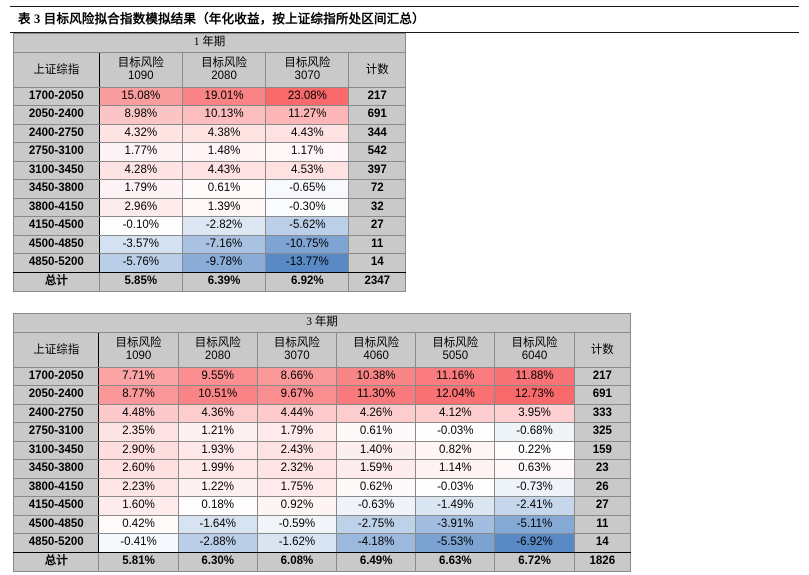 This screenshot has width=809, height=575. What do you see at coordinates (534, 487) in the screenshot?
I see `data-cell: -0.73%` at bounding box center [534, 487].